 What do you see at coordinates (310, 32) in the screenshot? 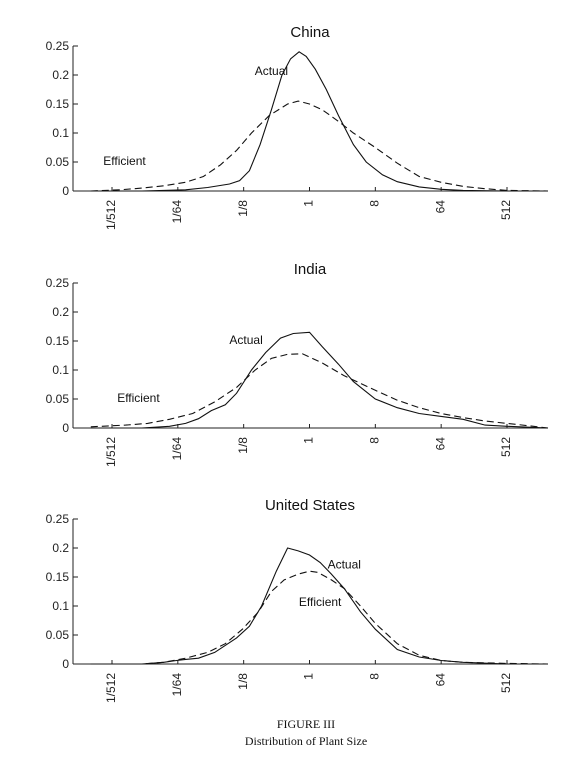
I see `panel-title: China` at bounding box center [310, 32].